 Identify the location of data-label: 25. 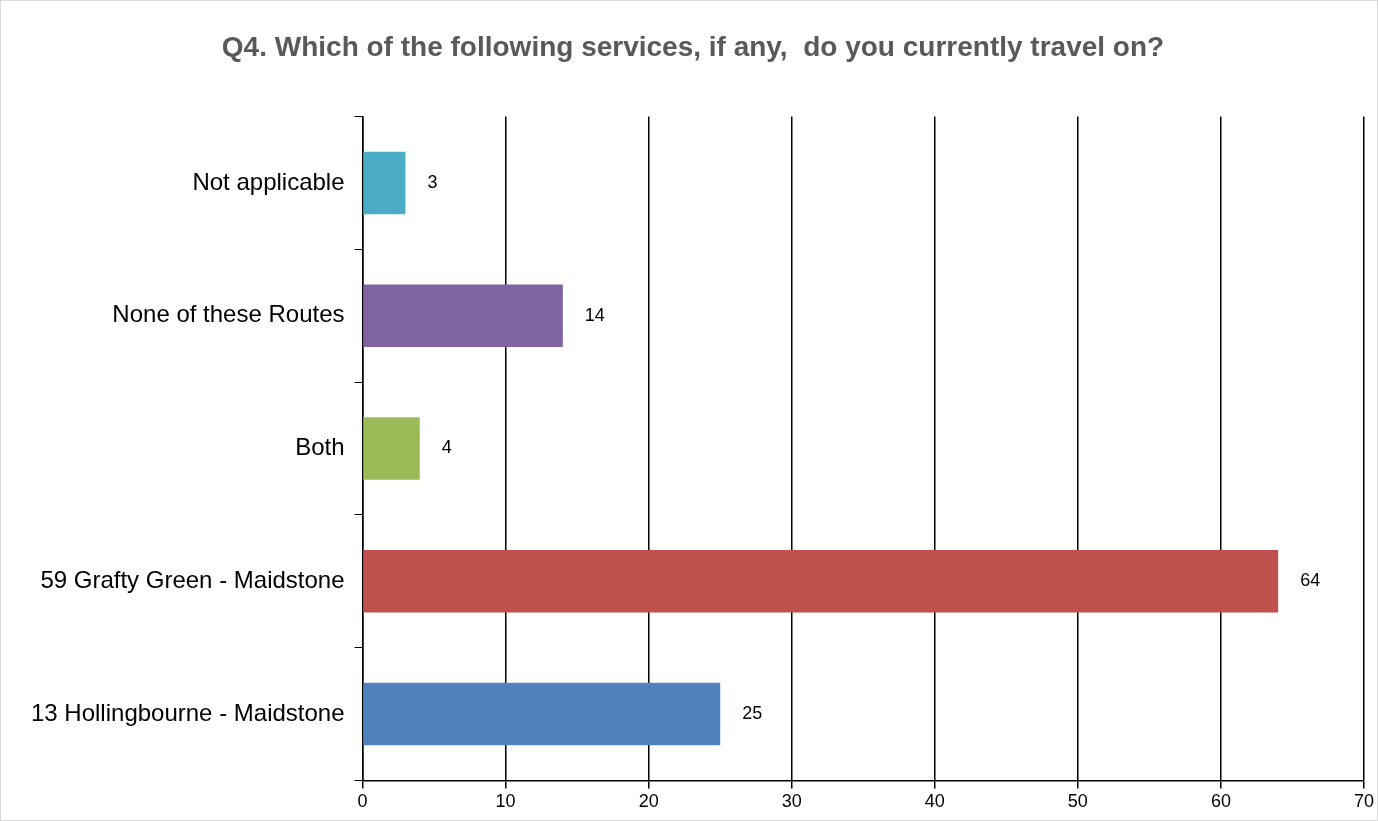
(752, 712).